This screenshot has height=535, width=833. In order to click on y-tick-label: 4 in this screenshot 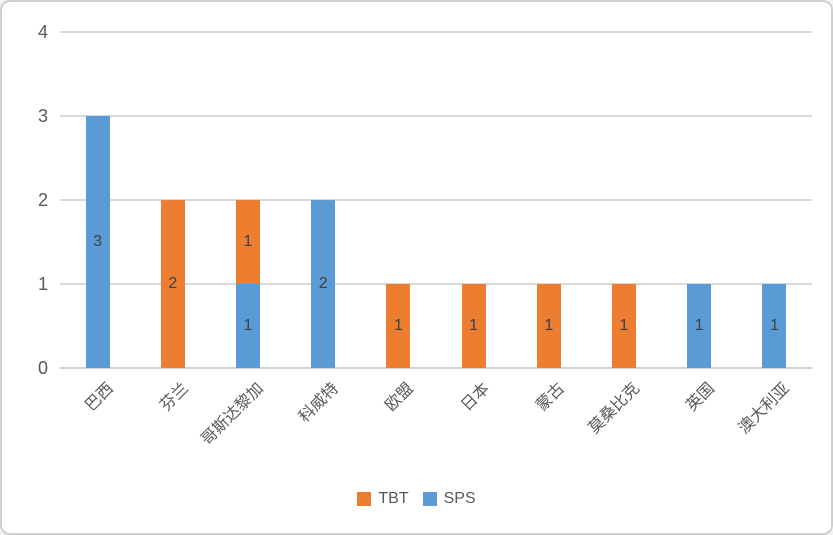, I will do `click(42, 32)`.